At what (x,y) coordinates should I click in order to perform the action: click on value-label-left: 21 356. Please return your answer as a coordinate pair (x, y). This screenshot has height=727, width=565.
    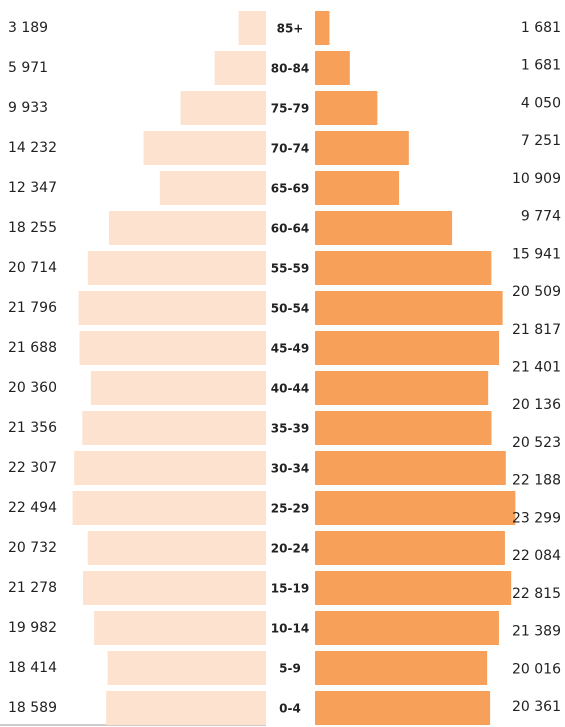
    Looking at the image, I should click on (32, 428).